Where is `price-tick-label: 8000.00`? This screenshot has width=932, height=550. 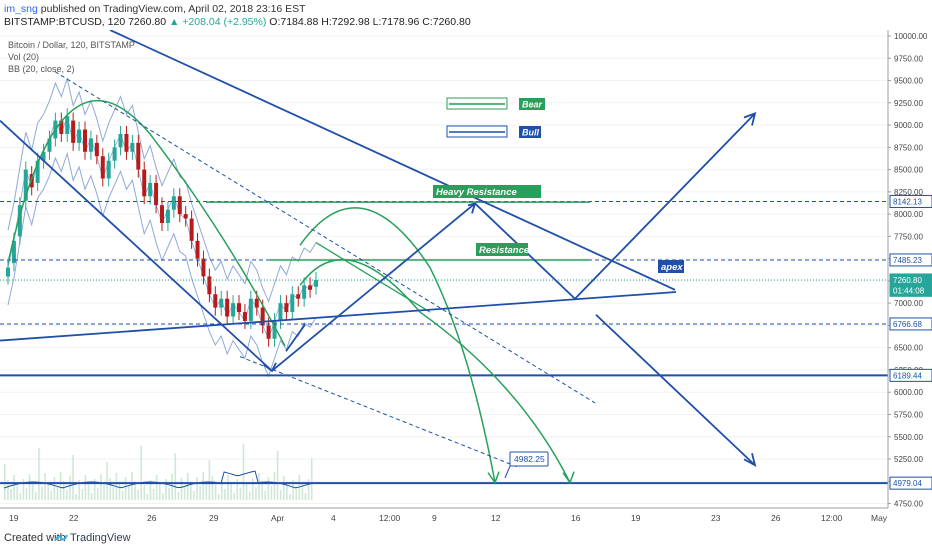 price-tick-label: 8000.00 is located at coordinates (908, 214).